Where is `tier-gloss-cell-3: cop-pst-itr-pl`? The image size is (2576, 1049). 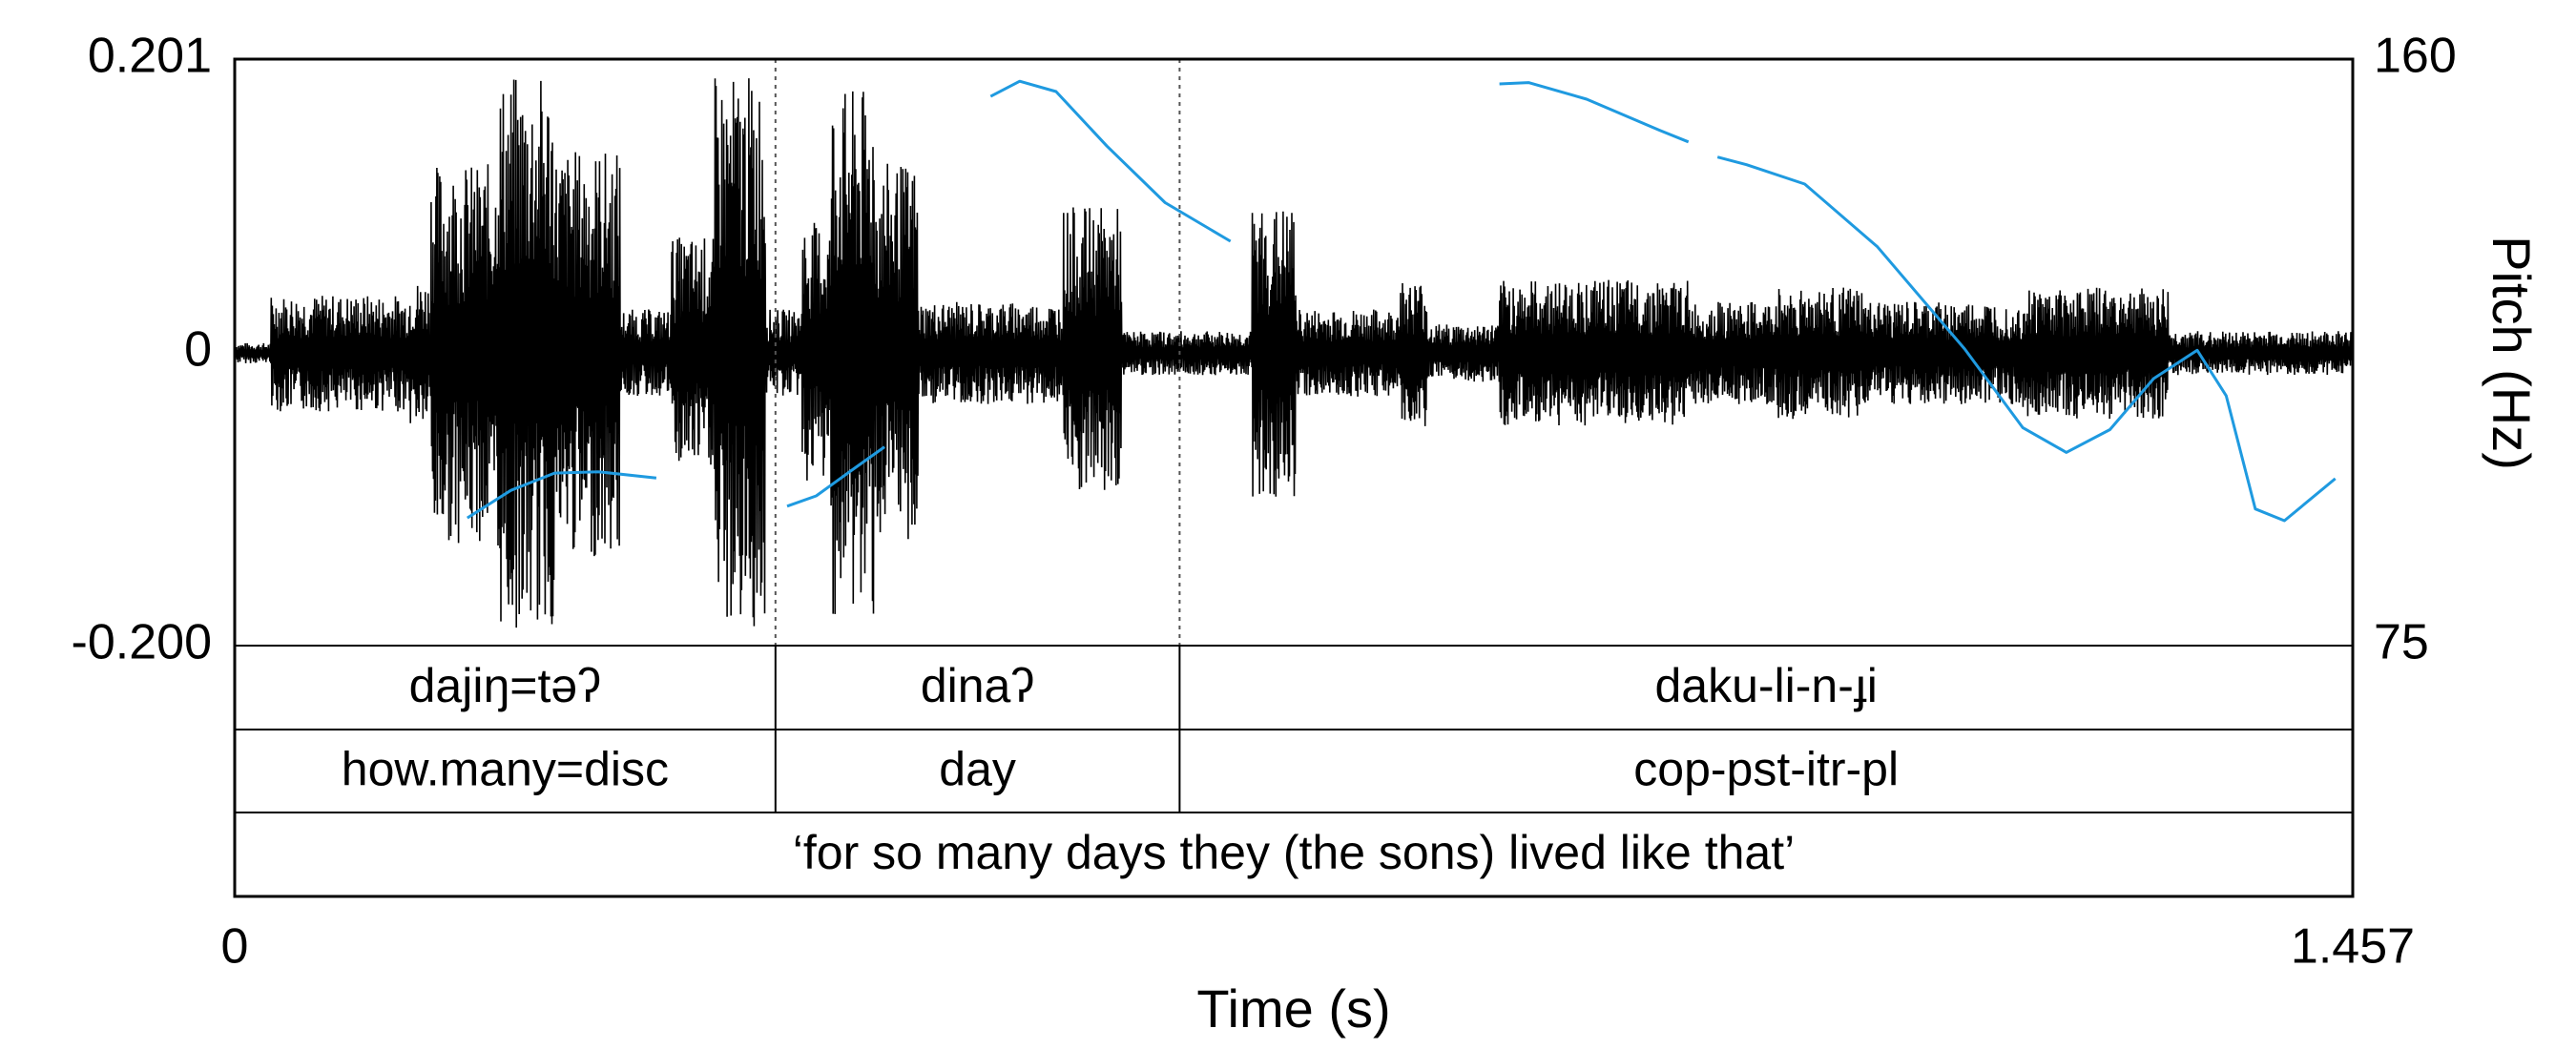
tier-gloss-cell-3: cop-pst-itr-pl is located at coordinates (1766, 769).